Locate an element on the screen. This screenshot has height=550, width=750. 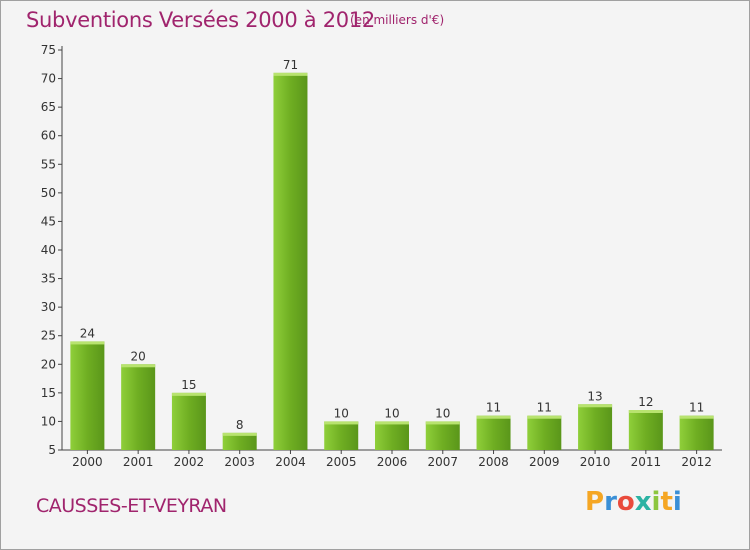
bar-value-label: 13 is located at coordinates (594, 396).